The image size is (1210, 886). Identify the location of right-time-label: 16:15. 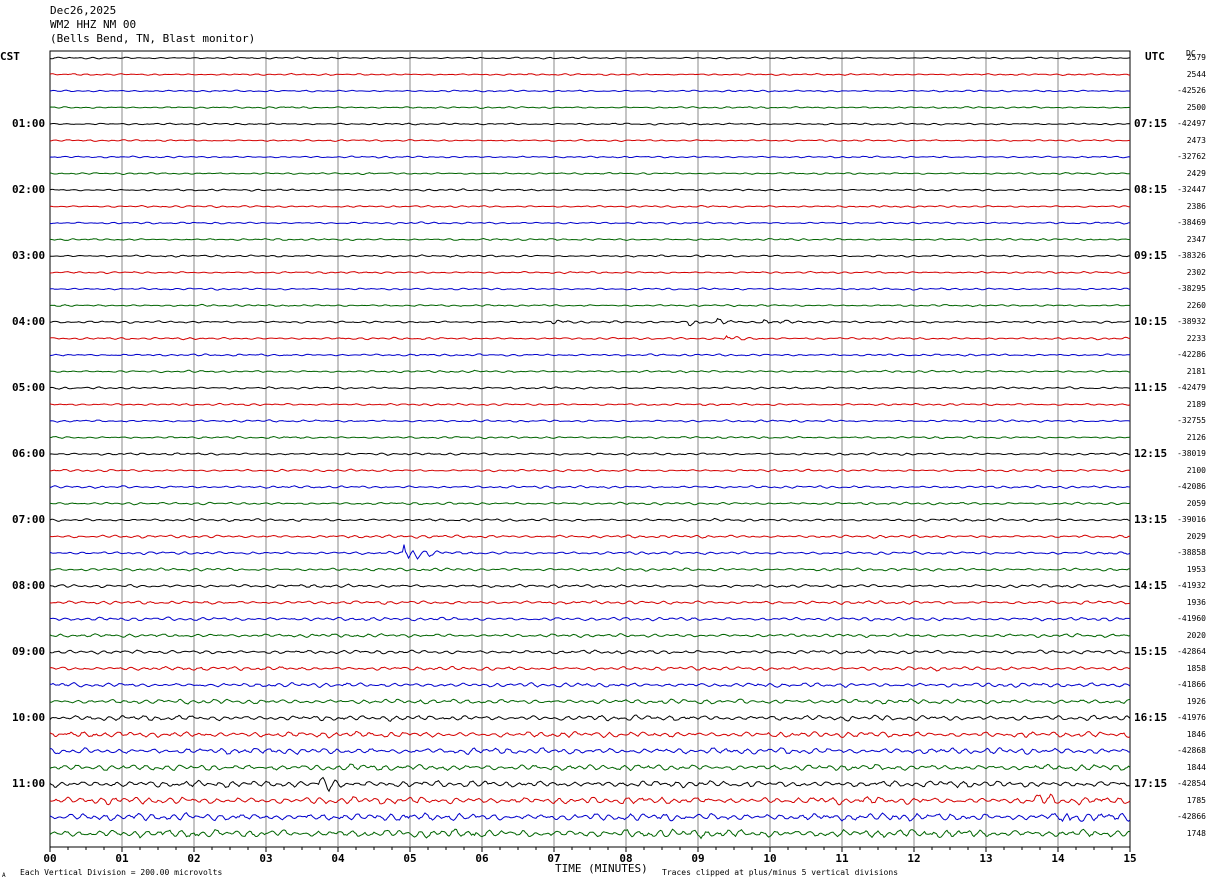
(1151, 717).